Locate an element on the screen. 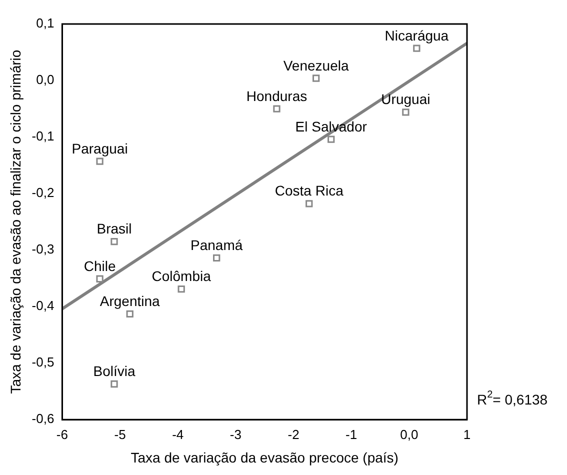 This screenshot has height=475, width=567. x-tick-label: -4 is located at coordinates (178, 434).